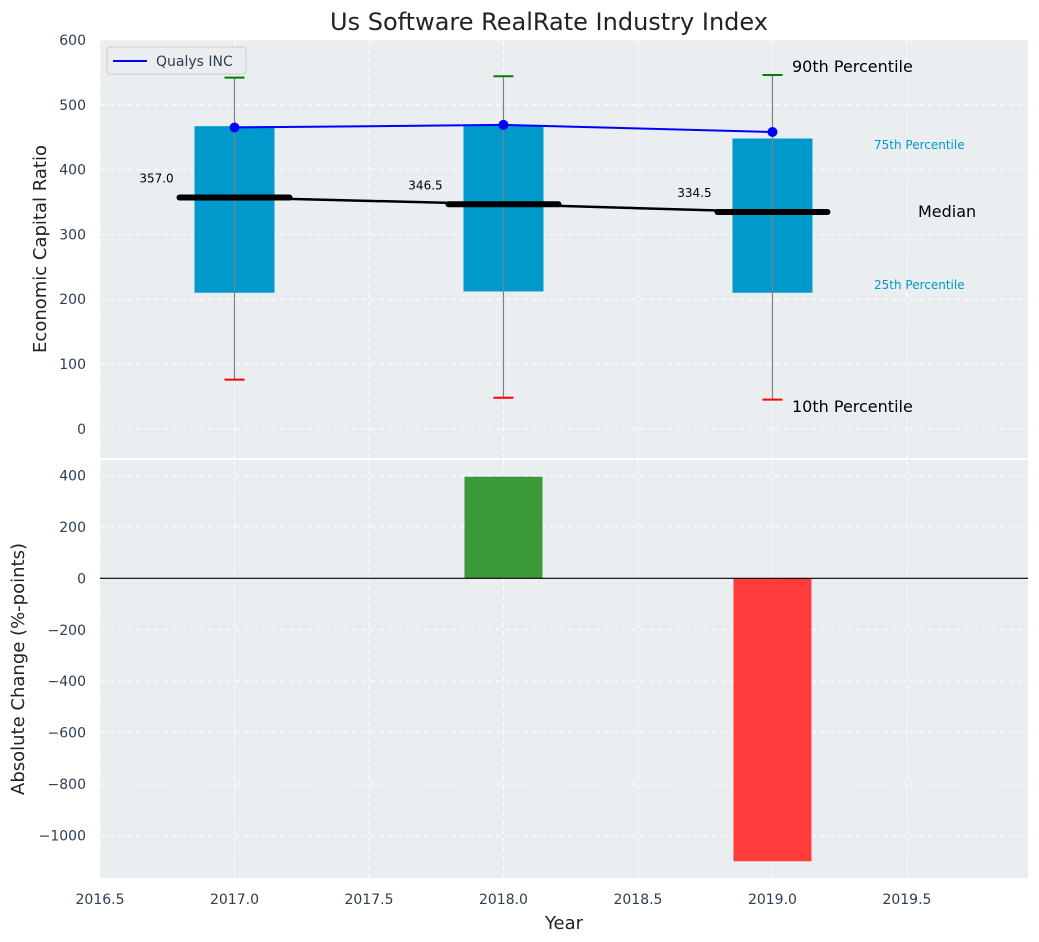  I want to click on legend: Qualys INC, so click(176, 60).